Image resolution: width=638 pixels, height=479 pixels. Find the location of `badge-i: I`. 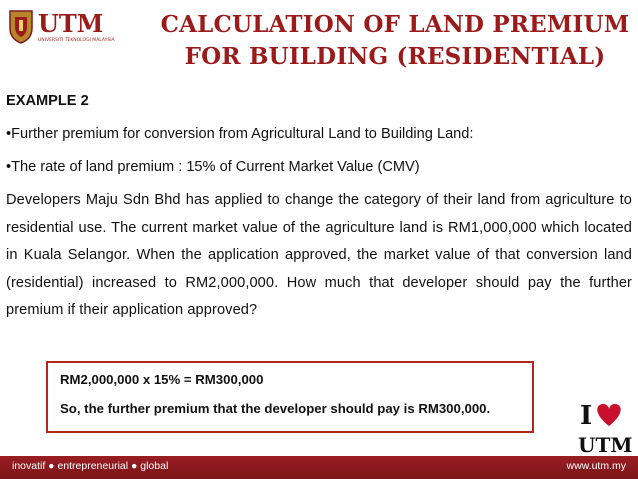

badge-i: I is located at coordinates (586, 416).